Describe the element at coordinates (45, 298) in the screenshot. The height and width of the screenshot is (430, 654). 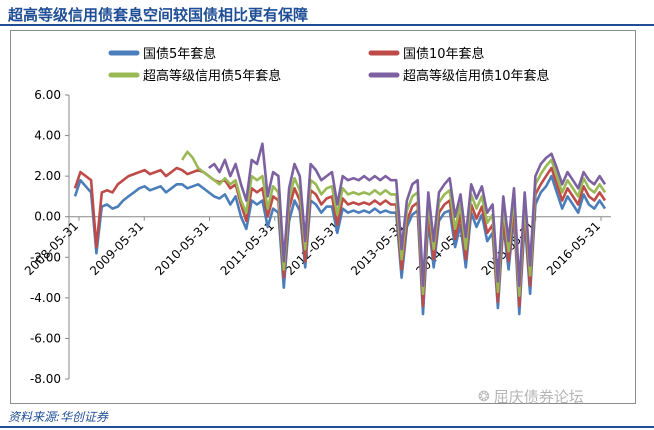
I see `y-tick-label: -4.00` at that location.